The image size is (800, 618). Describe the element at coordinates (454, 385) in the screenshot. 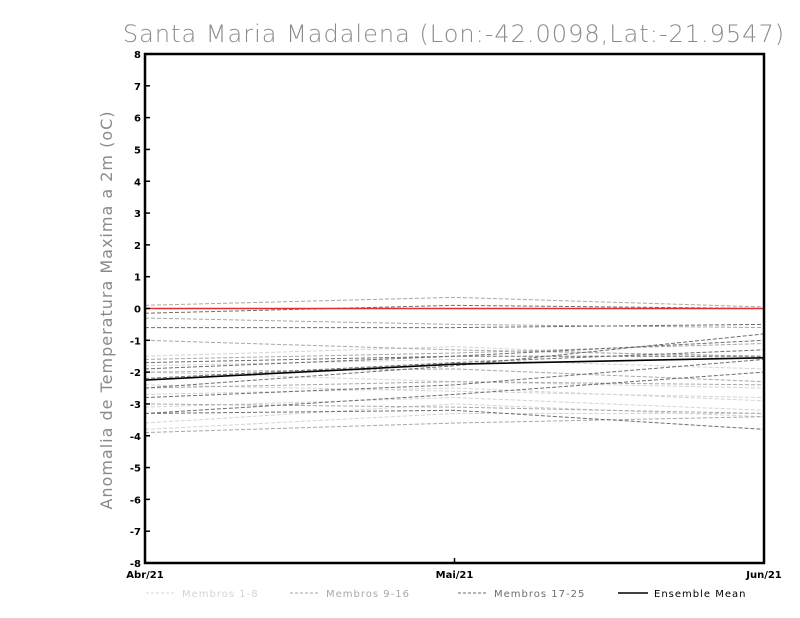

I see `series-1-member-5-line` at that location.